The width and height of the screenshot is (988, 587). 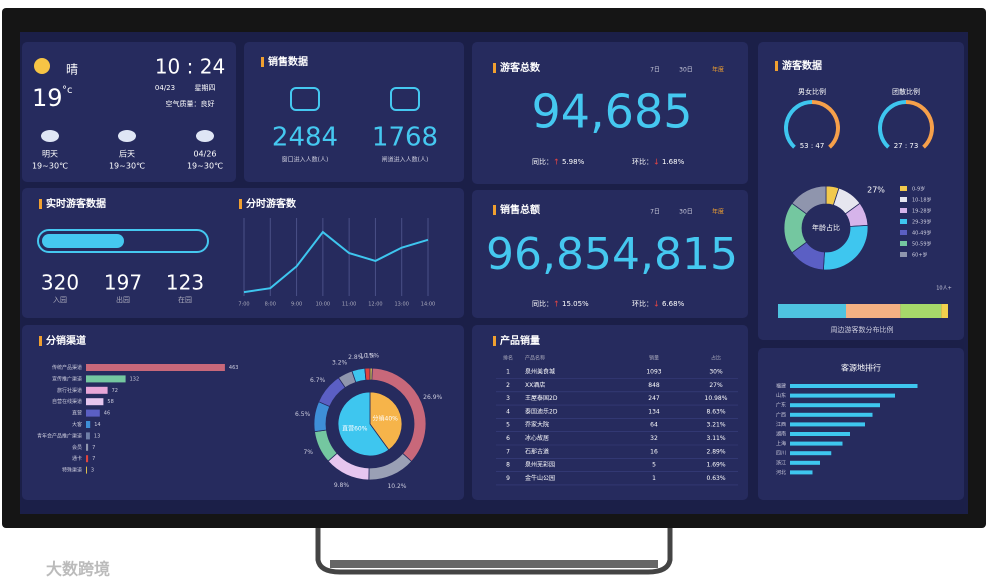 What do you see at coordinates (922, 211) in the screenshot?
I see `label: 19-28岁` at bounding box center [922, 211].